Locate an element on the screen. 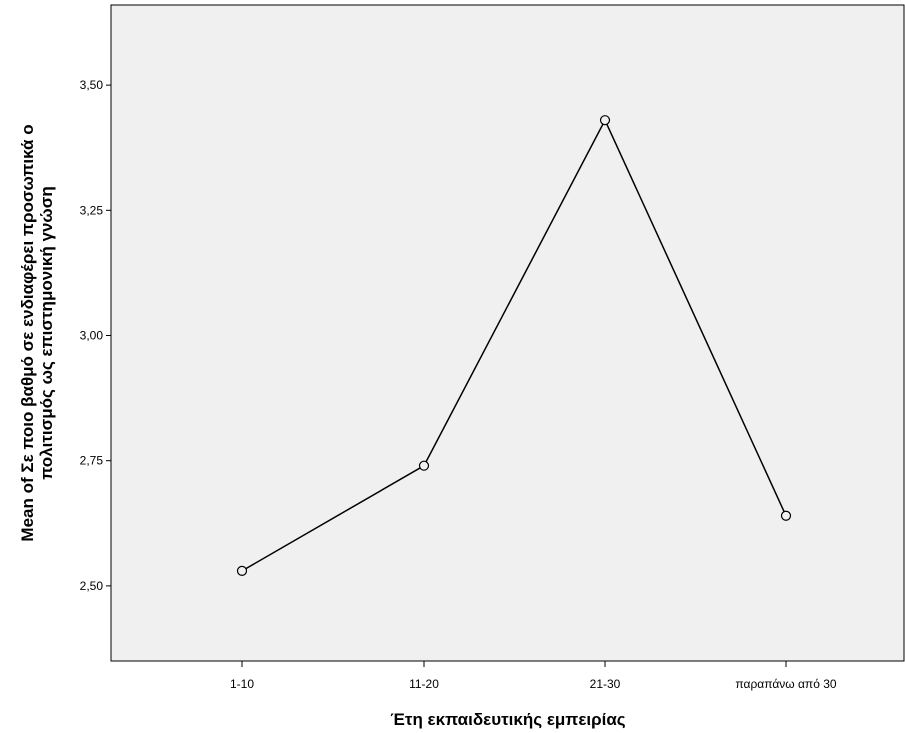  y-tick-label: 2,75 is located at coordinates (92, 461).